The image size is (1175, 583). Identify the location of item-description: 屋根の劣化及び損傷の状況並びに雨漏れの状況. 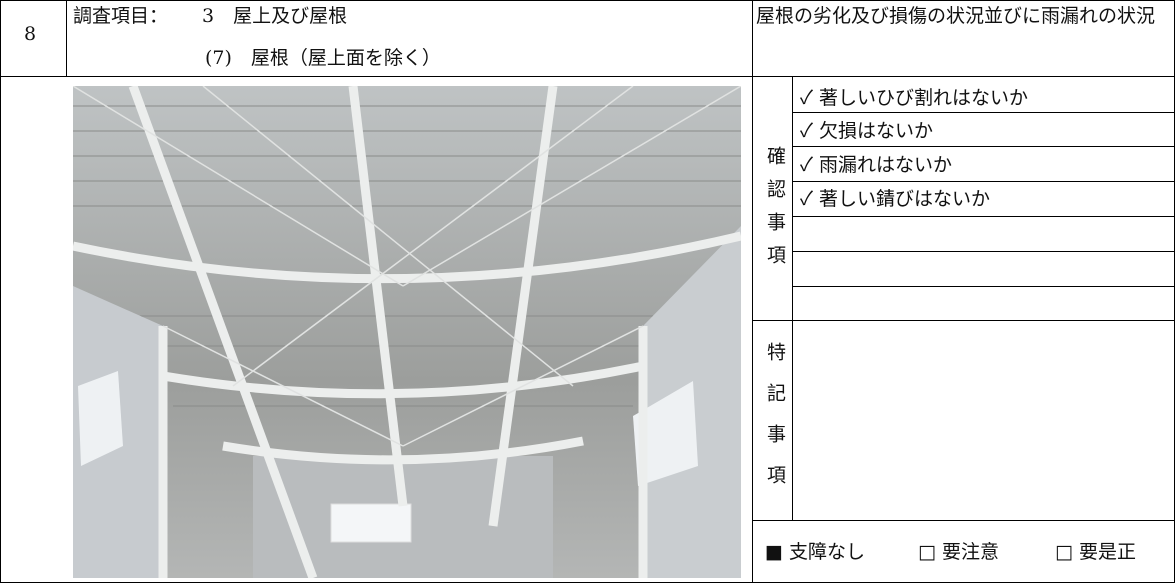
(956, 16).